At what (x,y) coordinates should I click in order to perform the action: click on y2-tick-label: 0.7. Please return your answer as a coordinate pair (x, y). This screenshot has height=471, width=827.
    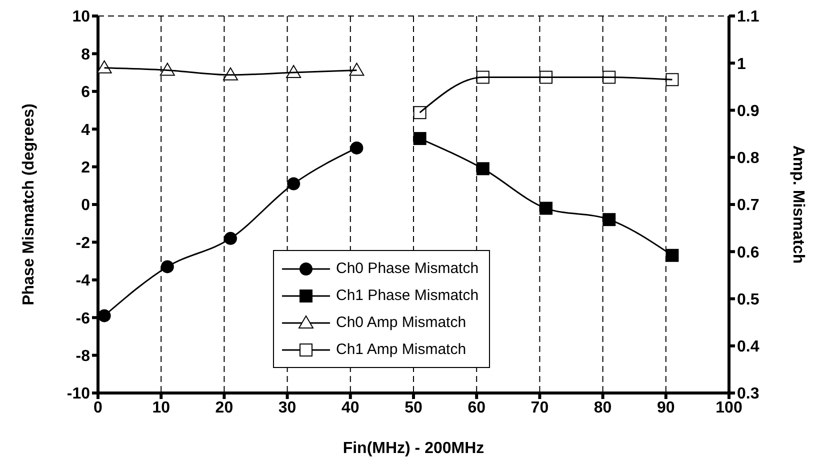
    Looking at the image, I should click on (748, 205).